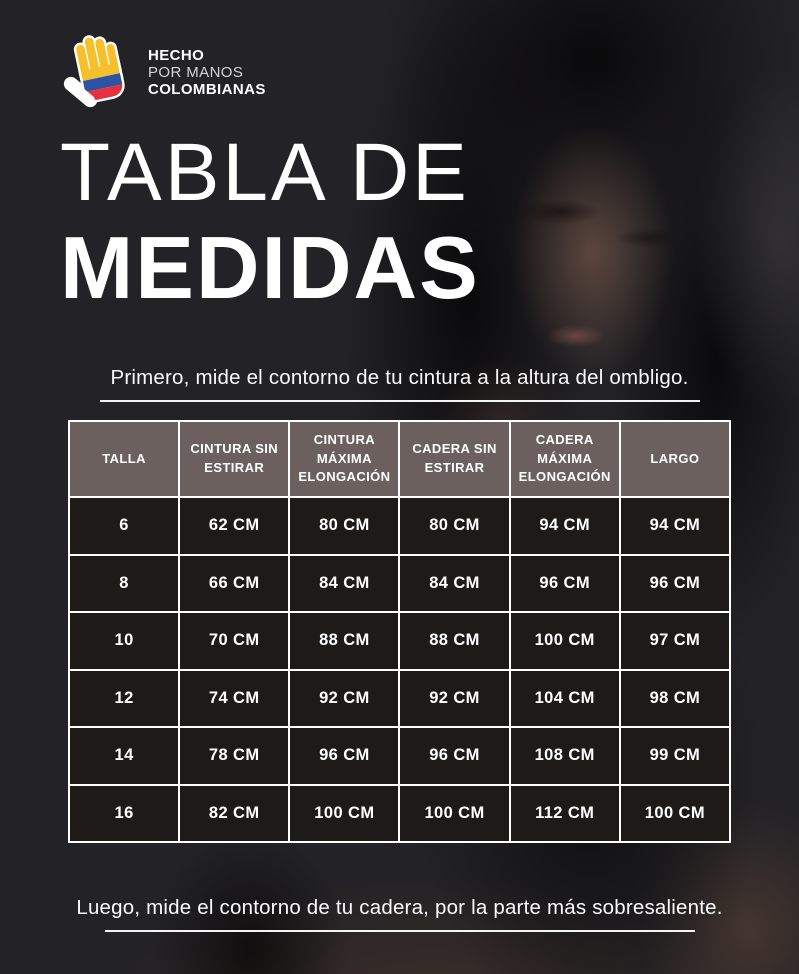 The image size is (799, 974). Describe the element at coordinates (564, 756) in the screenshot. I see `measure-value-cell: 108 CM` at that location.